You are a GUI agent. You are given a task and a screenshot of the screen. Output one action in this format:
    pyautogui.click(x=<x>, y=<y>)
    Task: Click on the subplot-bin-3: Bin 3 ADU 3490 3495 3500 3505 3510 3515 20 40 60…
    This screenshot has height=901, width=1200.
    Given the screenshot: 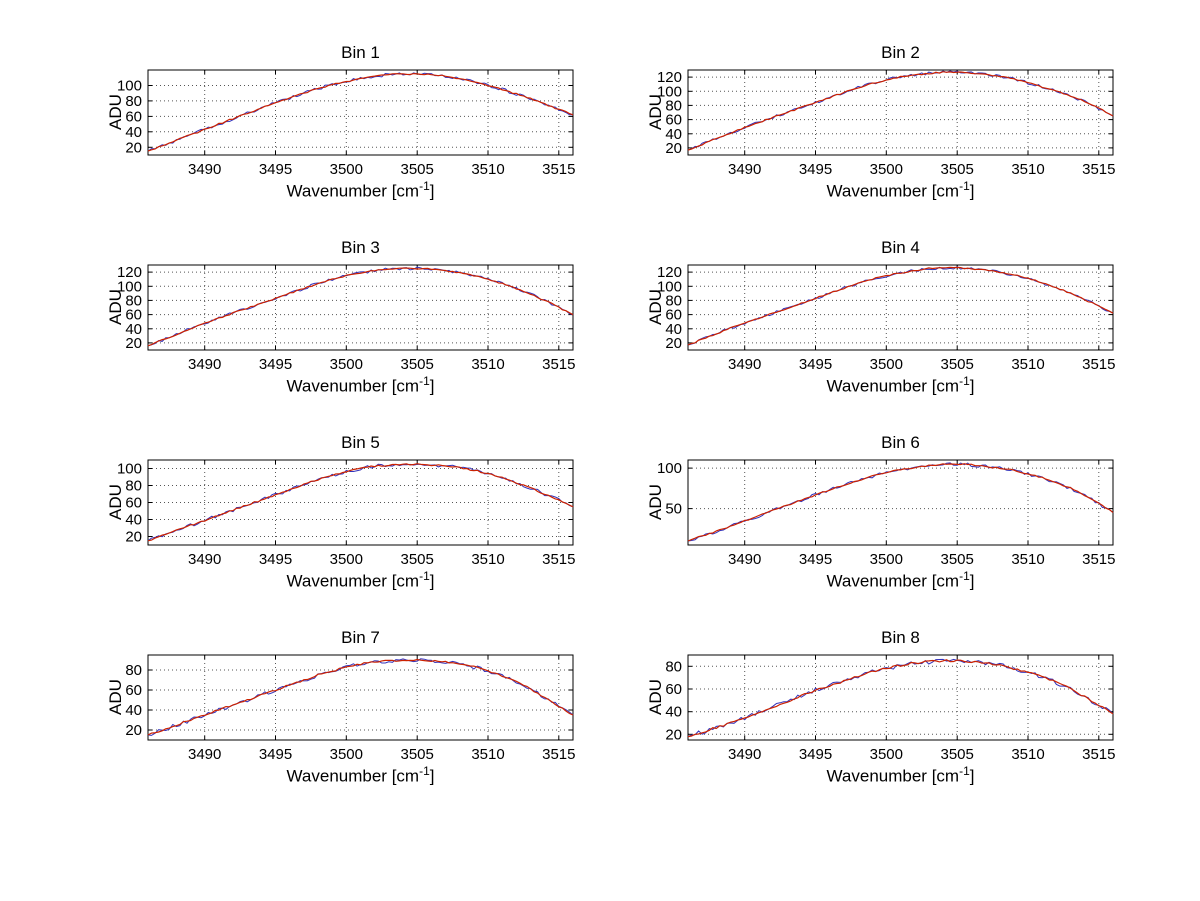 What is the action you would take?
    pyautogui.click(x=310, y=334)
    